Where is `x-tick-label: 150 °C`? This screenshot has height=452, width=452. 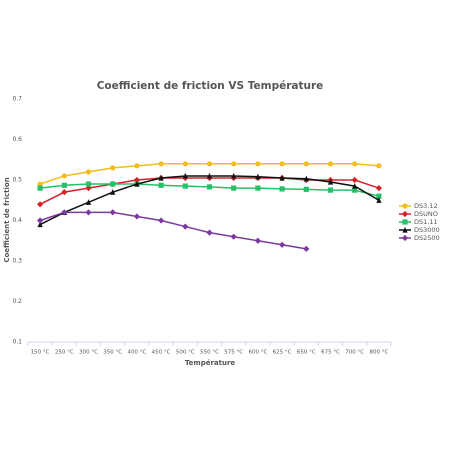
x-tick-label: 150 °C is located at coordinates (40, 353).